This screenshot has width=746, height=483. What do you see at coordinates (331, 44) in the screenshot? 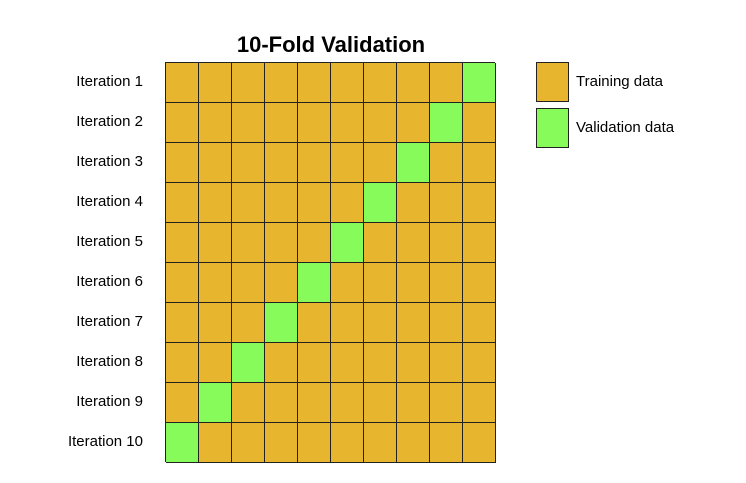
I see `diagram-title: 10-Fold Validation` at bounding box center [331, 44].